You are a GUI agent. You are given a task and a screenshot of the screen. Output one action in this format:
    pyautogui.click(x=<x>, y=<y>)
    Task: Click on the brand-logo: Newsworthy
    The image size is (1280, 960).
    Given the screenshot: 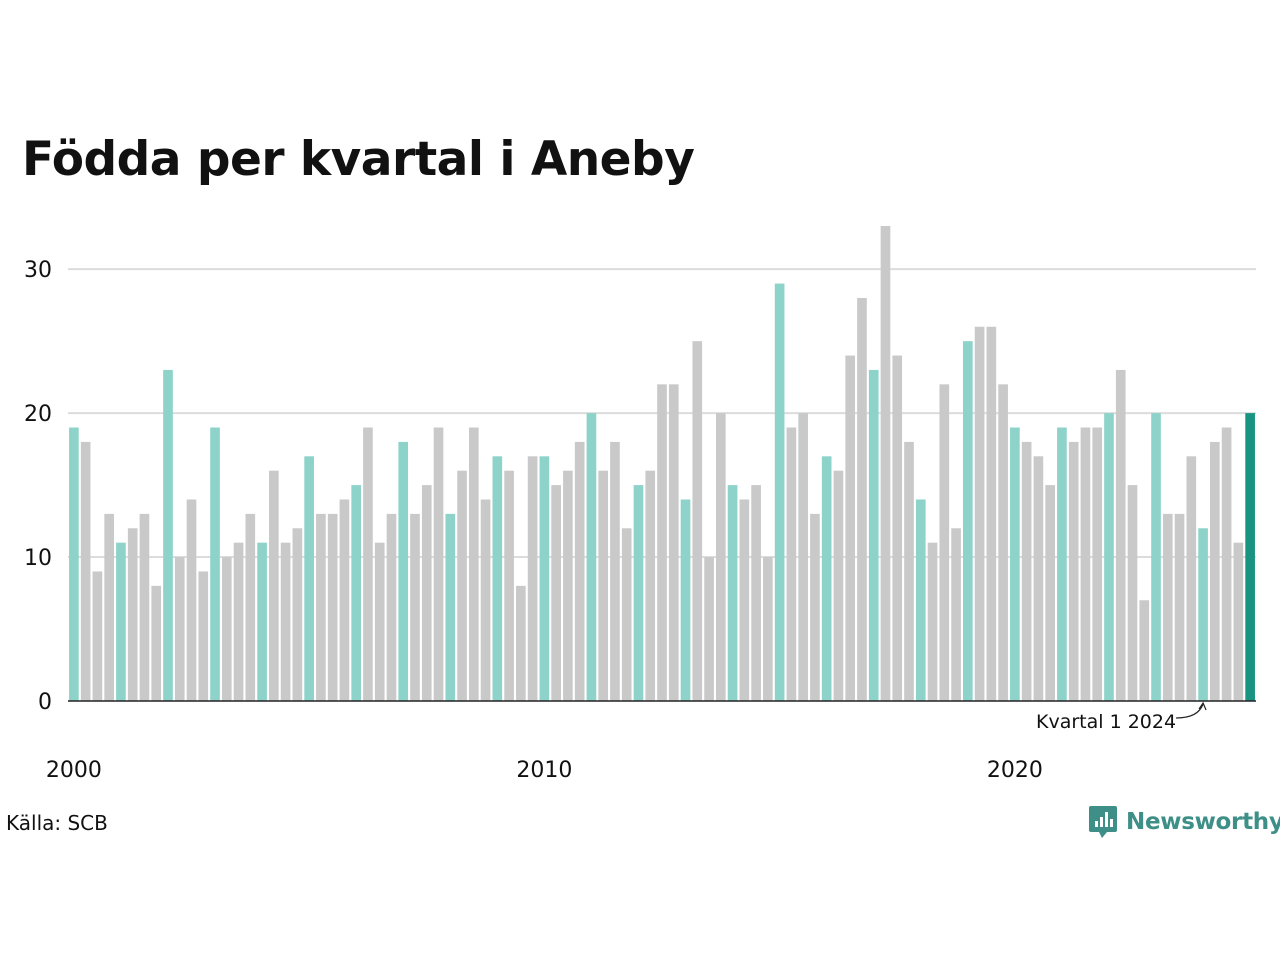 What is the action you would take?
    pyautogui.click(x=1184, y=822)
    